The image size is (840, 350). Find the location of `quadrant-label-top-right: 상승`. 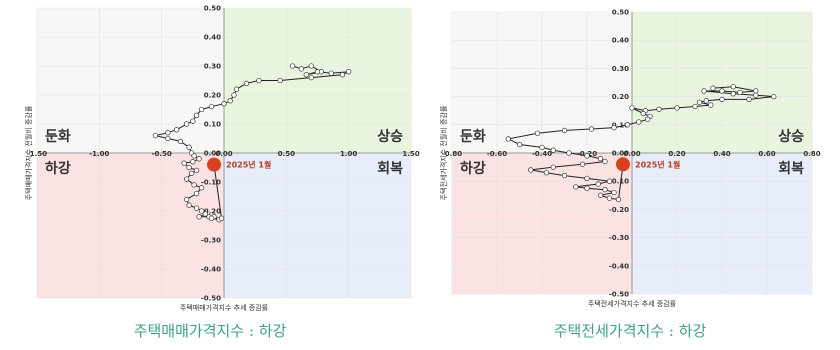

quadrant-label-top-right: 상승 is located at coordinates (390, 137).